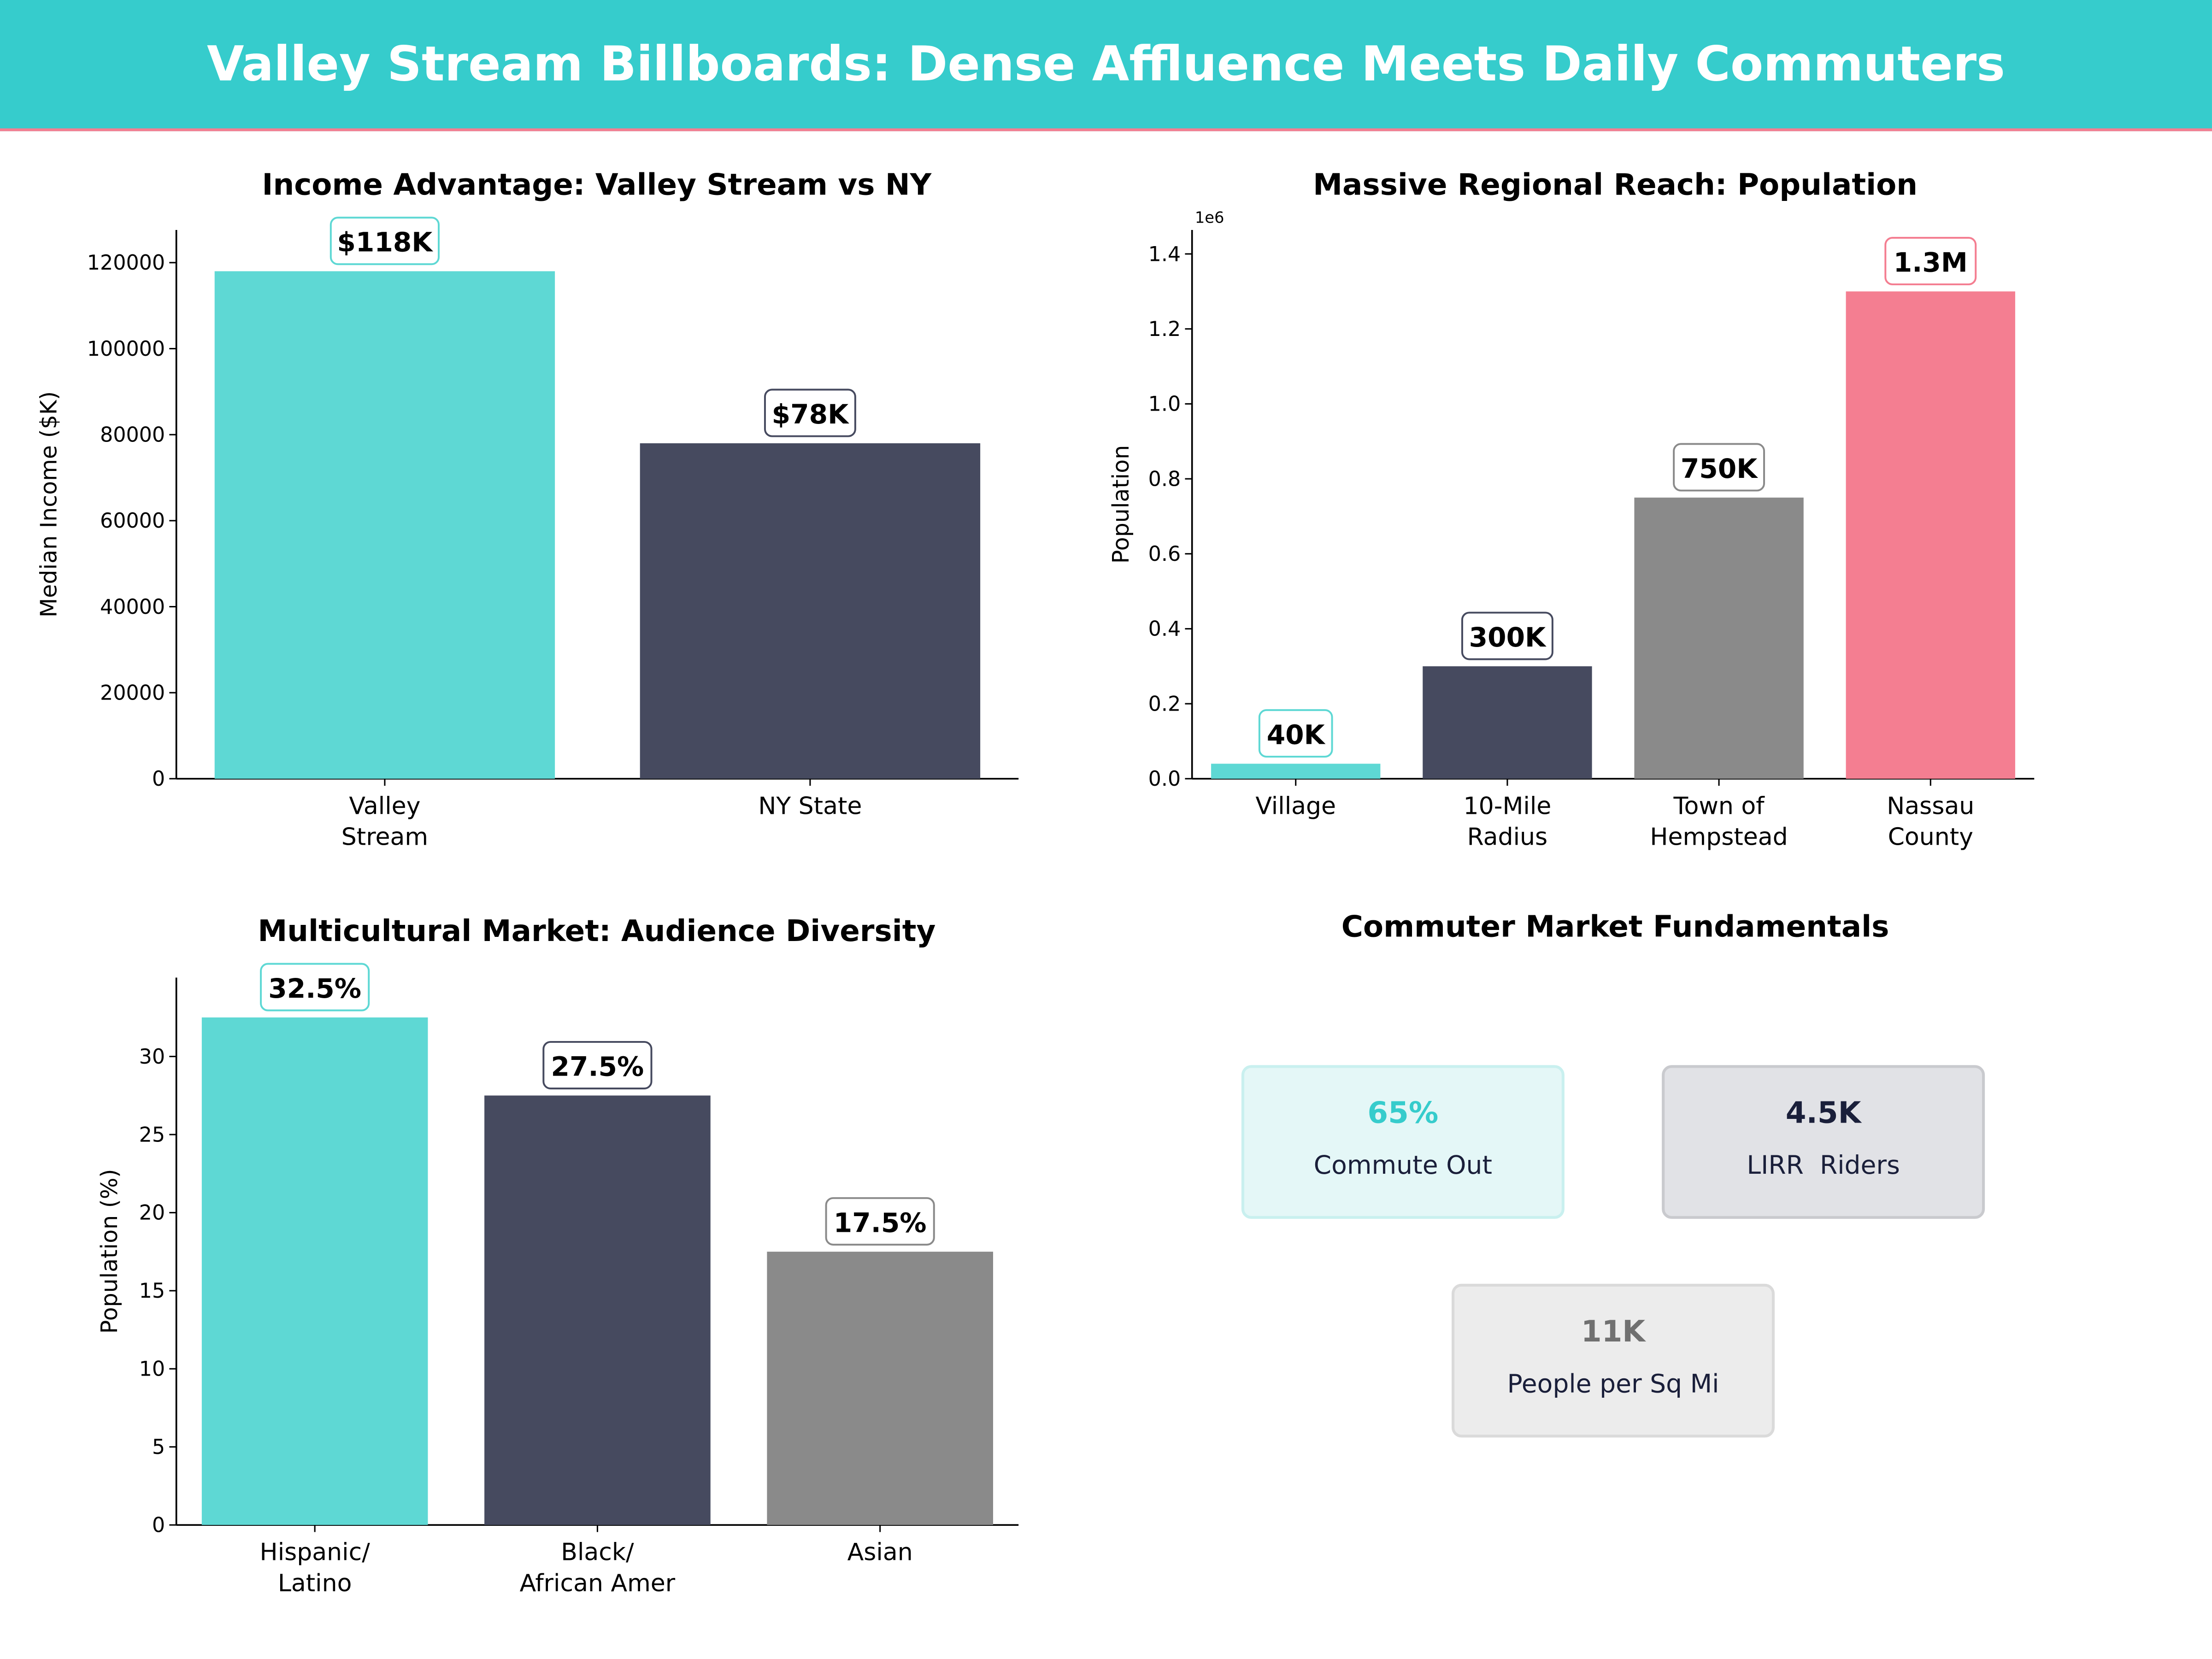  Describe the element at coordinates (1930, 806) in the screenshot. I see `x-tick-label-line: Nassau` at that location.